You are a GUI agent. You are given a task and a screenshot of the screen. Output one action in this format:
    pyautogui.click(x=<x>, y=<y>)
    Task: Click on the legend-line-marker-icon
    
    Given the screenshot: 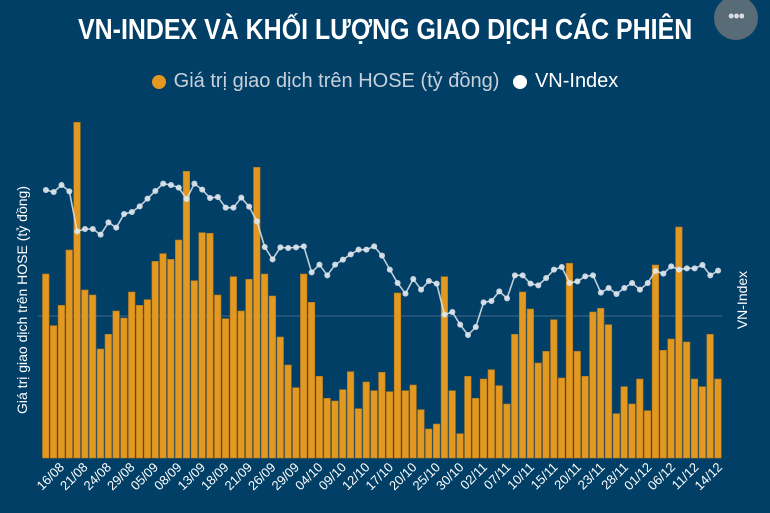 What is the action you would take?
    pyautogui.click(x=519, y=81)
    